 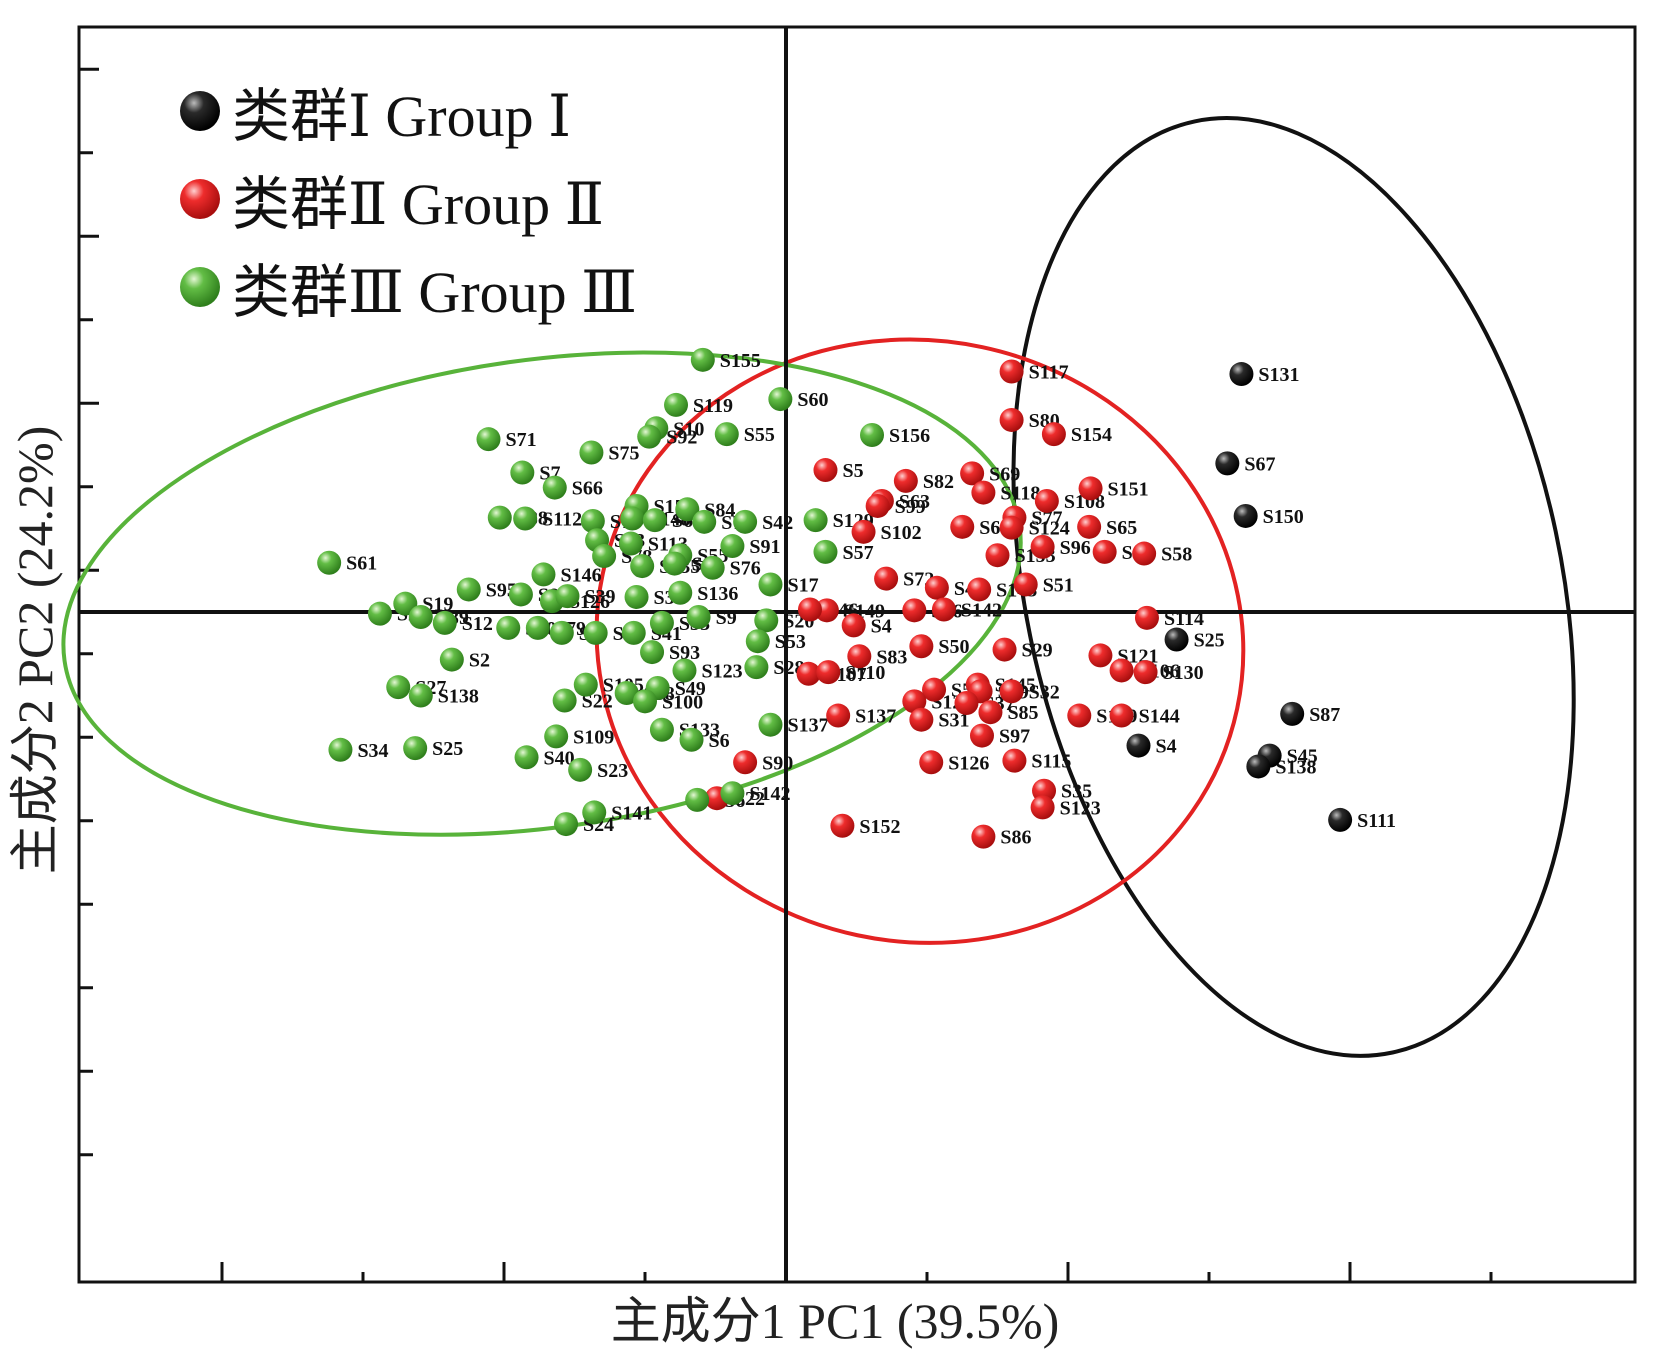 I want to click on point-label-S66: S66, so click(x=587, y=489).